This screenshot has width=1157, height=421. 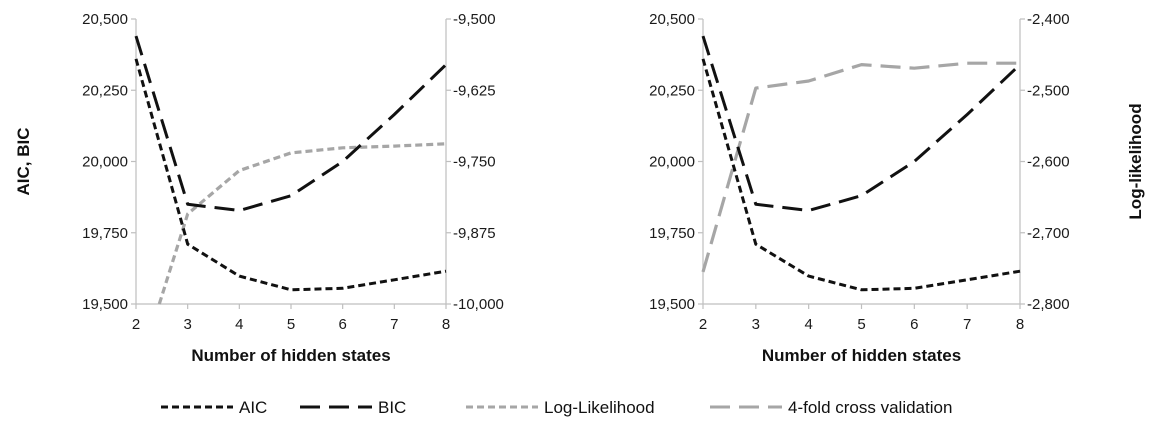 I want to click on series-line-4-fold-cross-validation, so click(x=860, y=167).